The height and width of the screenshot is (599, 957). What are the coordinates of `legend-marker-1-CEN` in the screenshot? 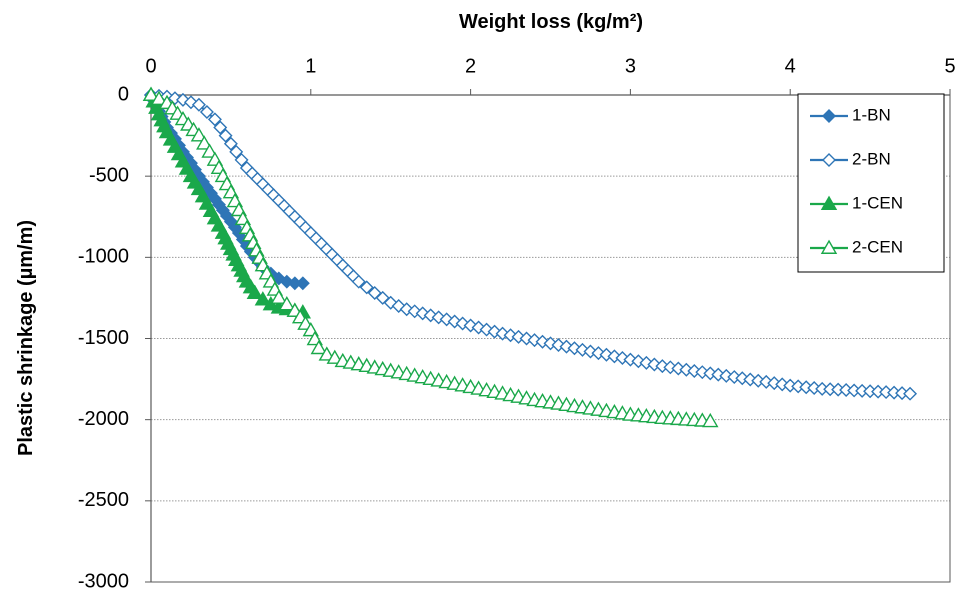 It's located at (829, 202).